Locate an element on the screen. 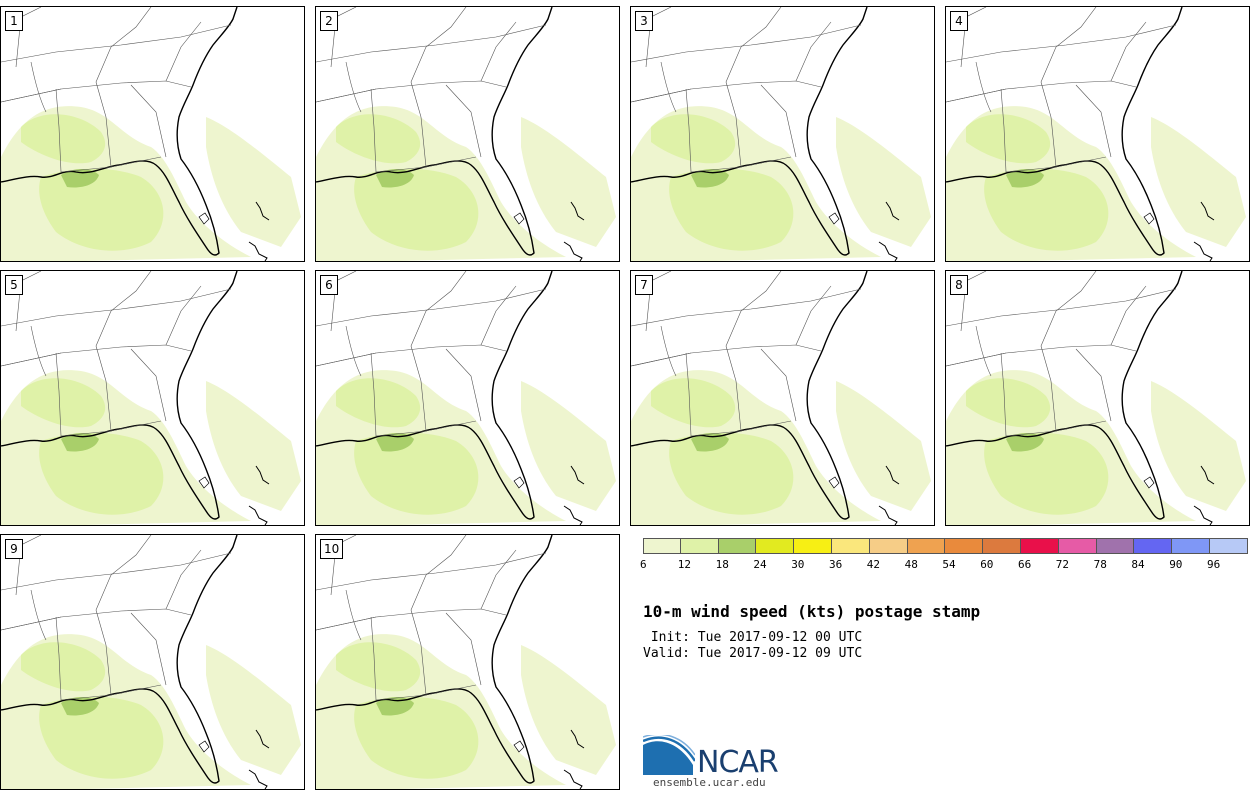  colorbar-tick-label: 84 is located at coordinates (1138, 564).